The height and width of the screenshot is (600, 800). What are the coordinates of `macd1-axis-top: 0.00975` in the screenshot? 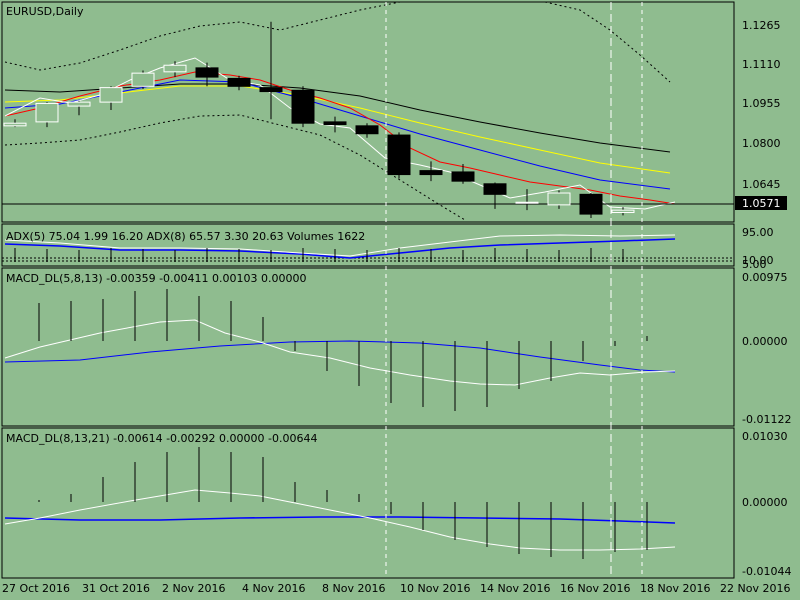 It's located at (765, 277).